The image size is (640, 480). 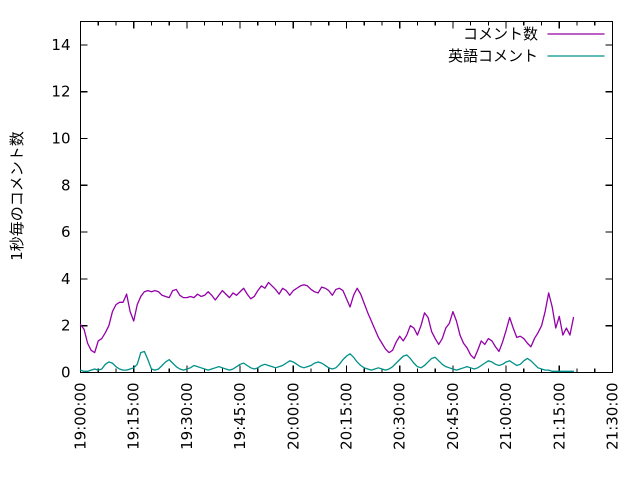 What do you see at coordinates (134, 416) in the screenshot?
I see `x-tick-label: 19:15:00` at bounding box center [134, 416].